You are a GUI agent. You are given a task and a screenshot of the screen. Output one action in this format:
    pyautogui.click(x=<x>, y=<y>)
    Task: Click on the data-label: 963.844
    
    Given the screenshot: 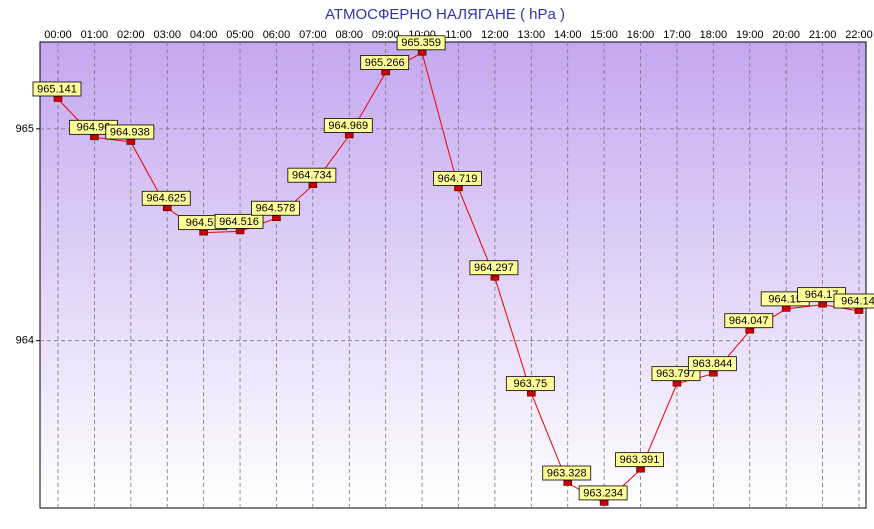 What is the action you would take?
    pyautogui.click(x=712, y=364)
    